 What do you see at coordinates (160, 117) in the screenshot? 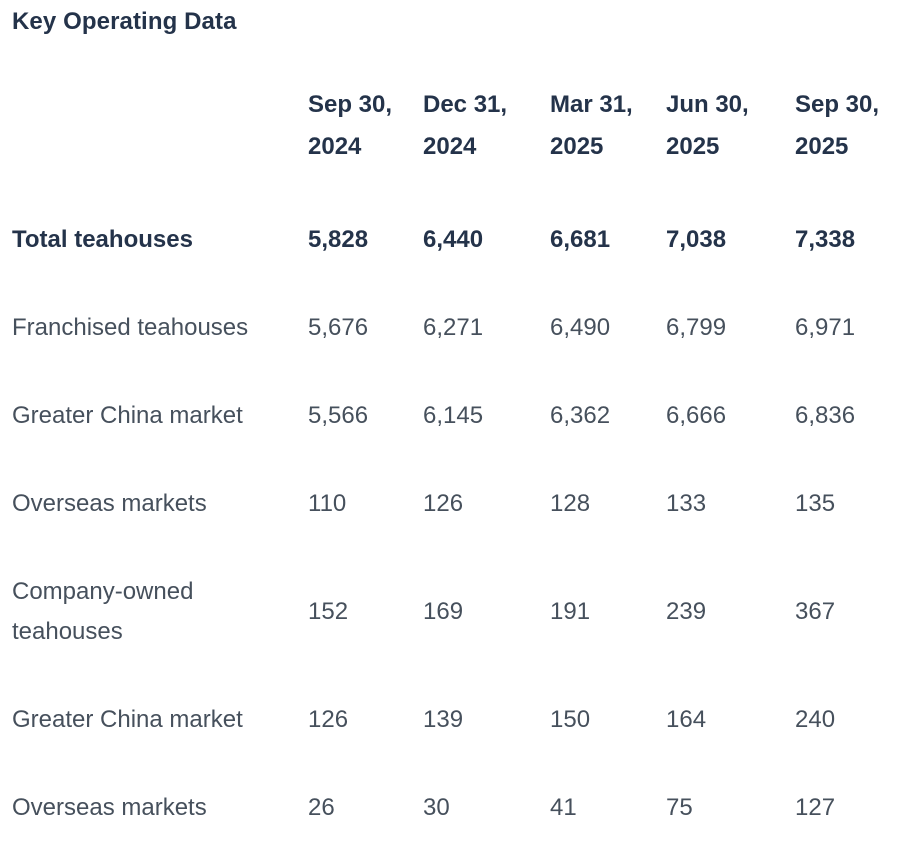
I see `row-label-column-header` at bounding box center [160, 117].